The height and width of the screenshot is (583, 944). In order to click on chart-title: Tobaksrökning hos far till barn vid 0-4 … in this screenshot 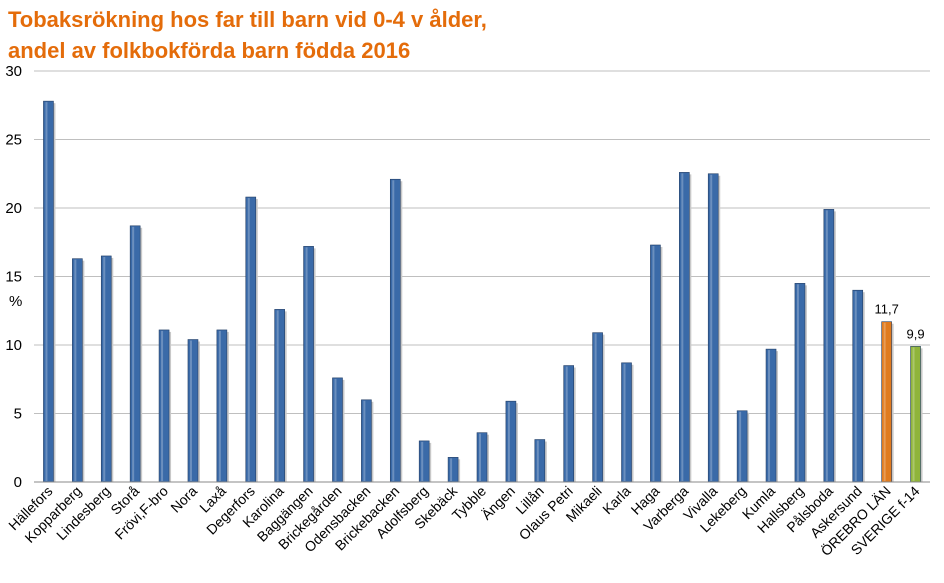, I will do `click(247, 35)`.